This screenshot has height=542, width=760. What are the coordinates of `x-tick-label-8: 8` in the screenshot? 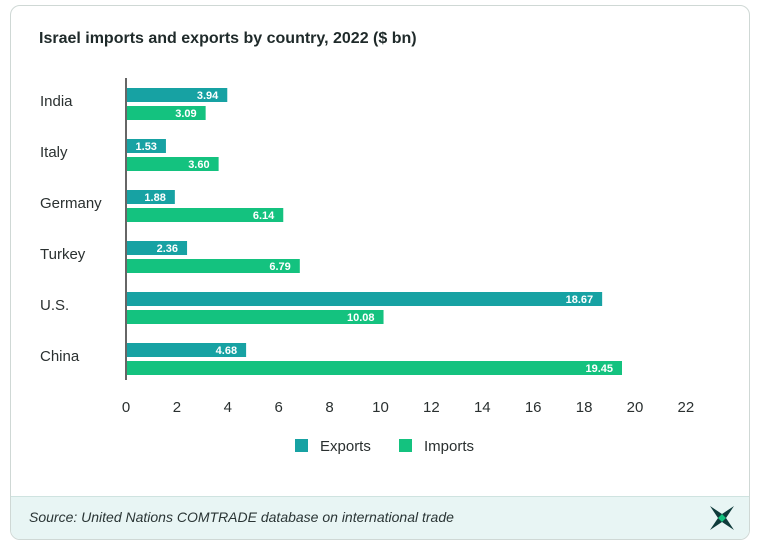 It's located at (329, 407).